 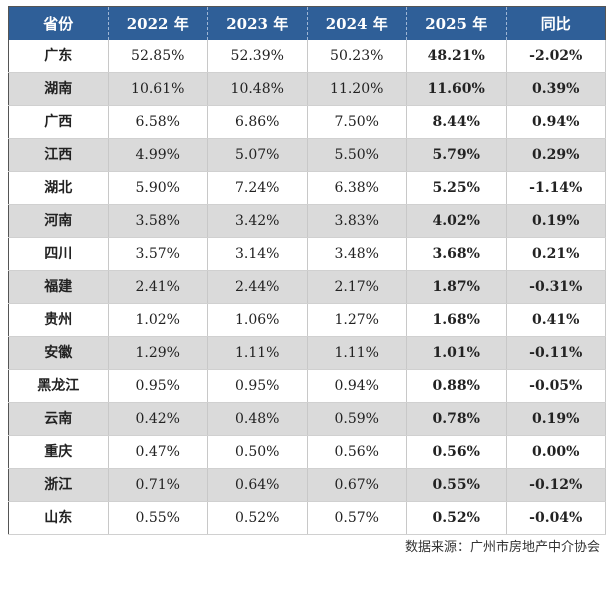 What do you see at coordinates (357, 89) in the screenshot?
I see `value-cell: 11.20%` at bounding box center [357, 89].